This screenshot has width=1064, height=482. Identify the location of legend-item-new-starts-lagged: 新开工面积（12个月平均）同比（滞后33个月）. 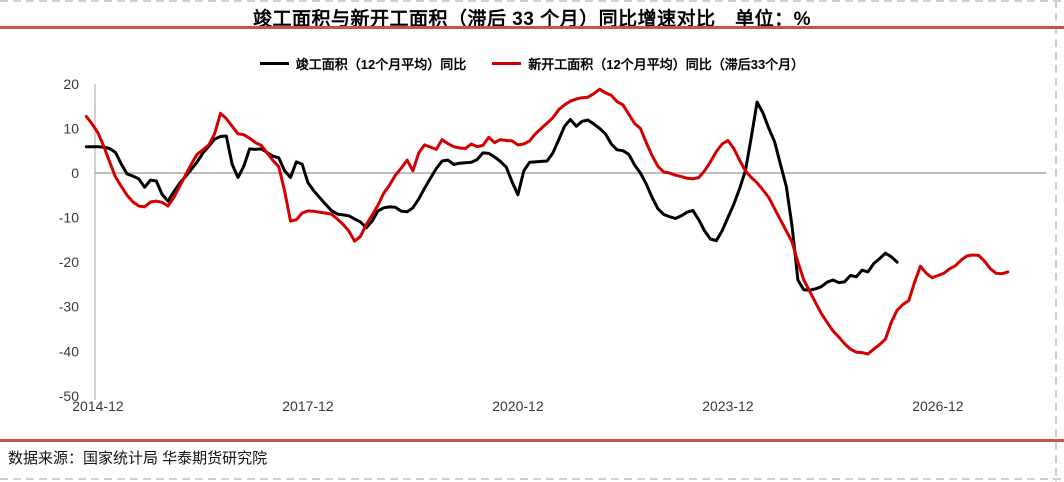
(648, 63).